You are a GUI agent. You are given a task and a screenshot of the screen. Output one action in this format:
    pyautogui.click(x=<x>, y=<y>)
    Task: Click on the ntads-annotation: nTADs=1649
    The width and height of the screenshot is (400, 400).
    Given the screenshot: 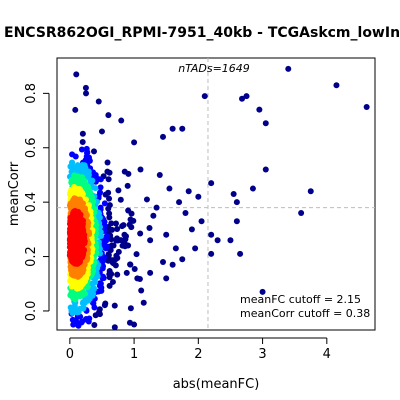 What is the action you would take?
    pyautogui.click(x=214, y=68)
    